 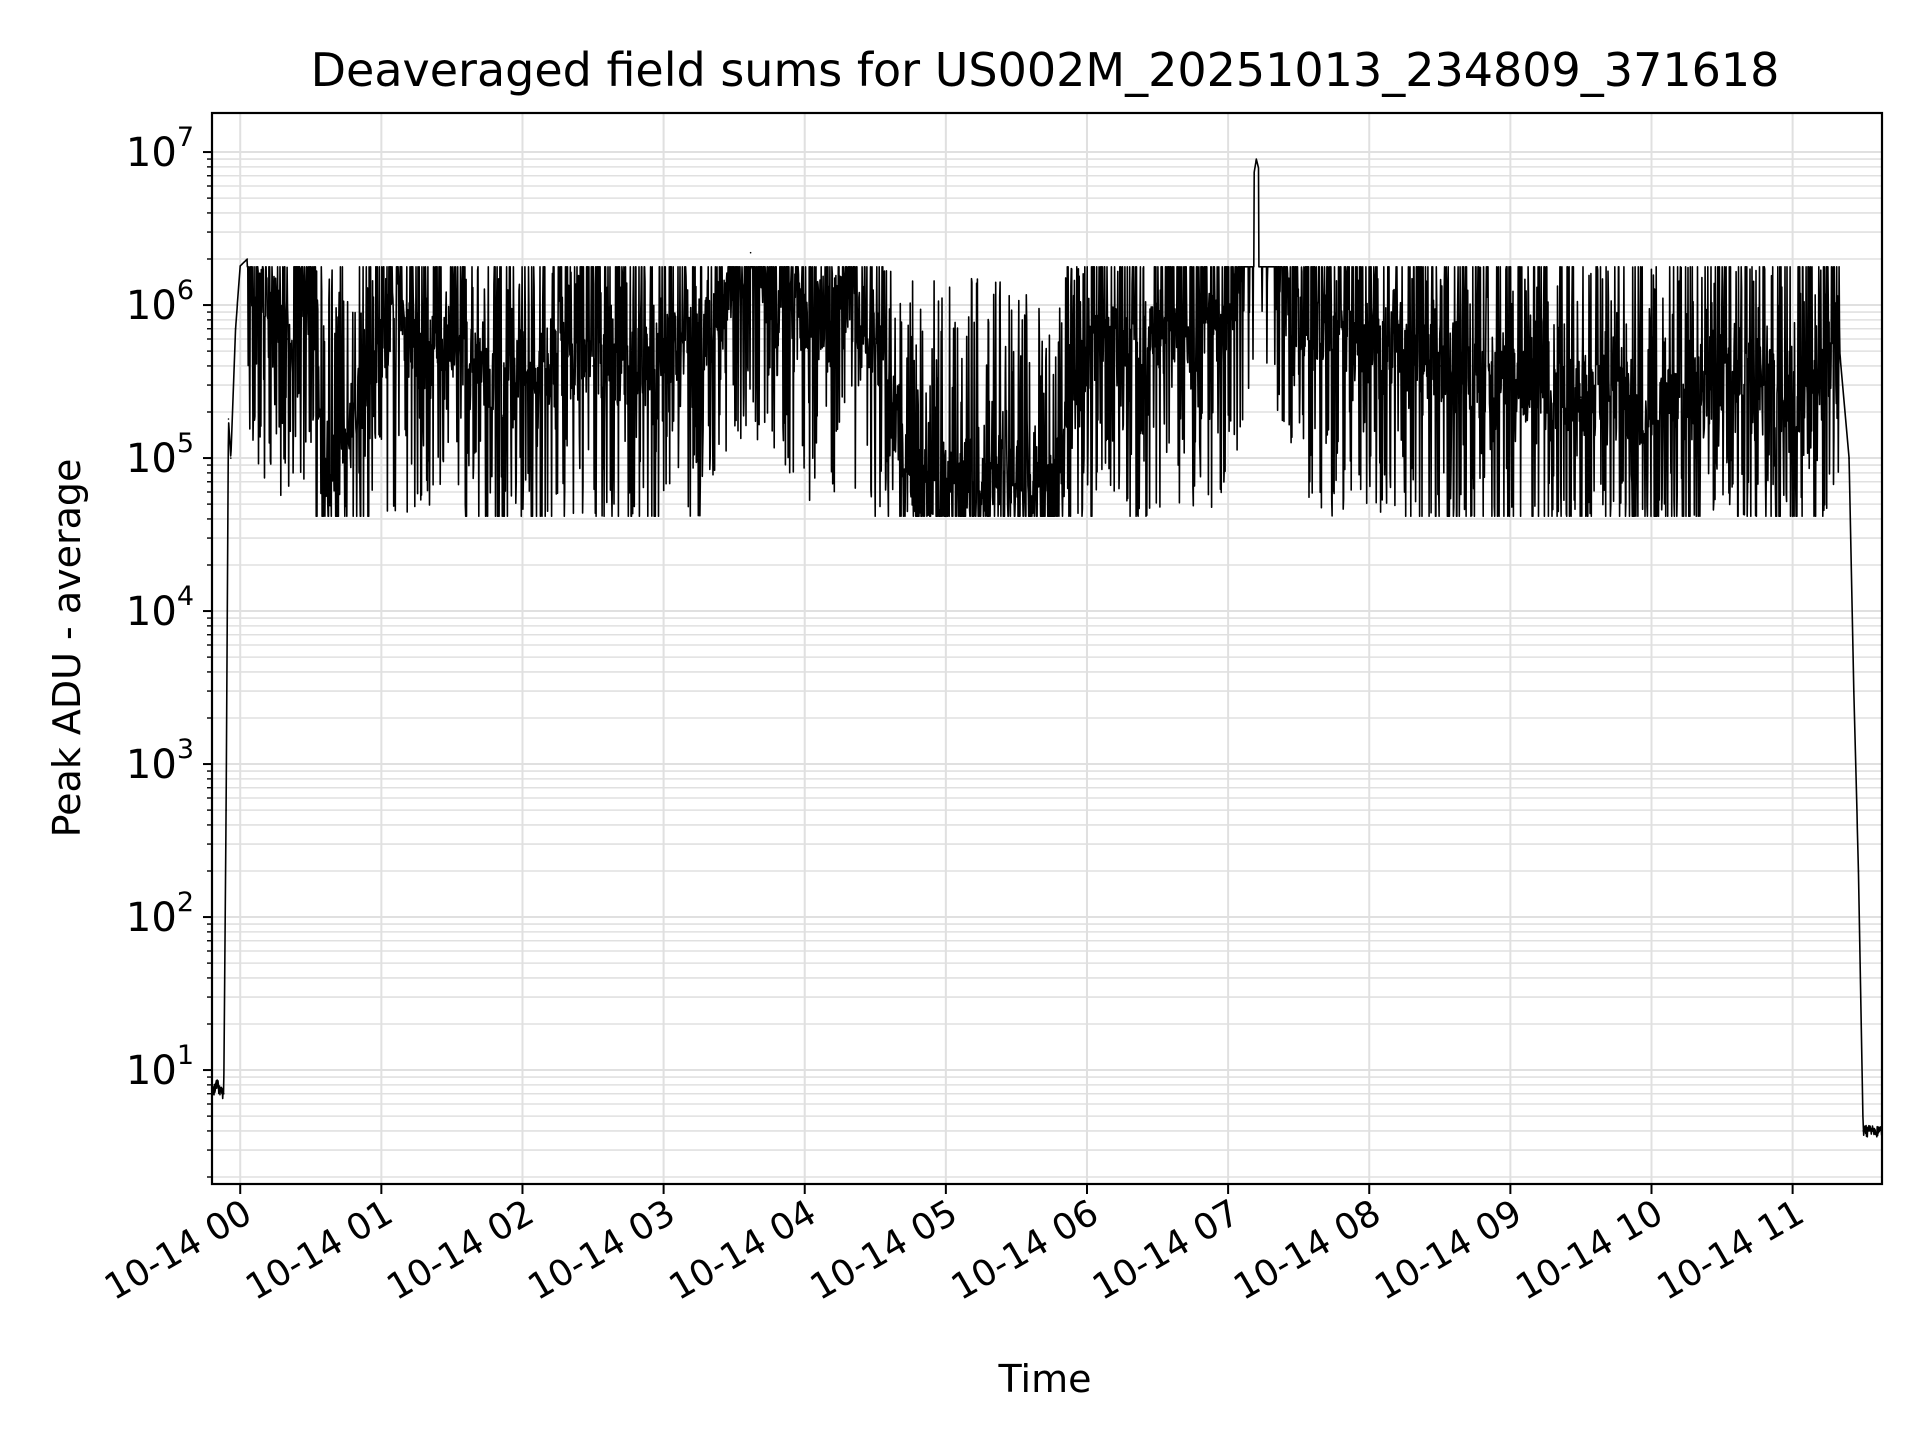 What do you see at coordinates (185, 596) in the screenshot?
I see `y-tick-exponent: 4` at bounding box center [185, 596].